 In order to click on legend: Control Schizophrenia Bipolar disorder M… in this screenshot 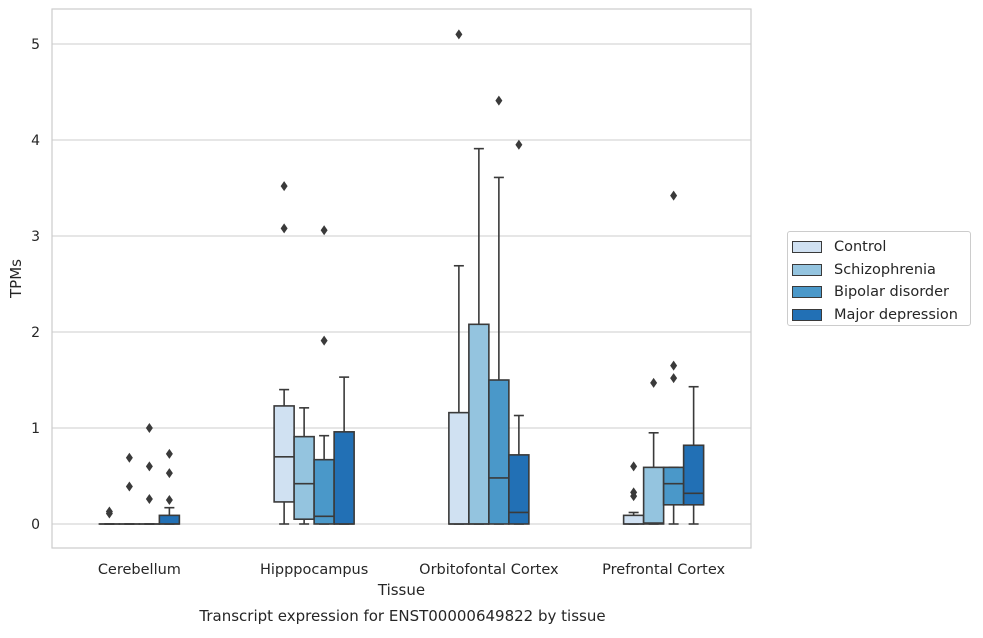, I will do `click(879, 278)`.